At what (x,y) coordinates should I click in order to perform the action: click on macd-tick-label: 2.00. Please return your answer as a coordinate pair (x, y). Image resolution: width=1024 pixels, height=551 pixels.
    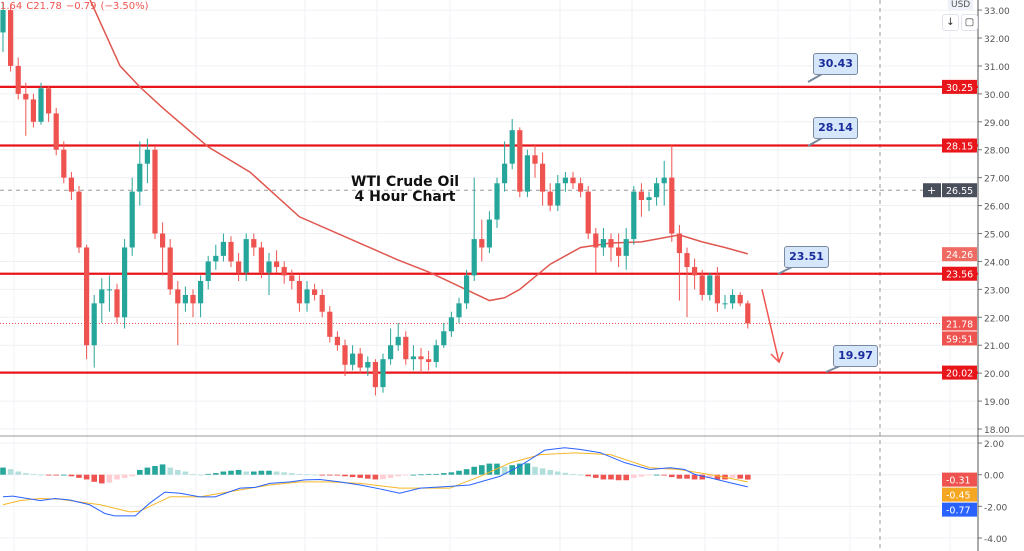
    Looking at the image, I should click on (994, 445).